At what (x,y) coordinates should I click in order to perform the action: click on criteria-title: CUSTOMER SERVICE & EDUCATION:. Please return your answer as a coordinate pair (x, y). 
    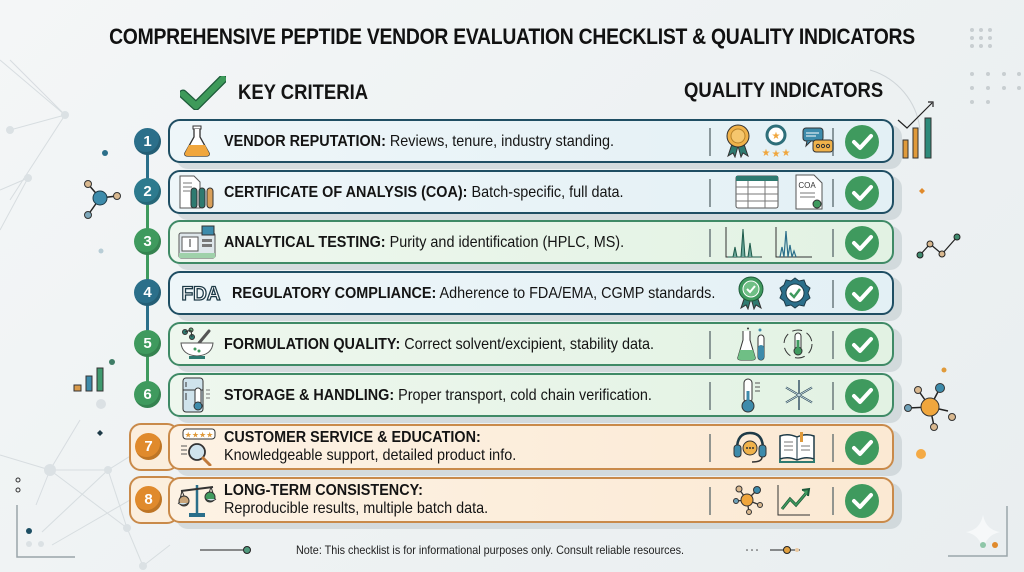
    Looking at the image, I should click on (352, 437).